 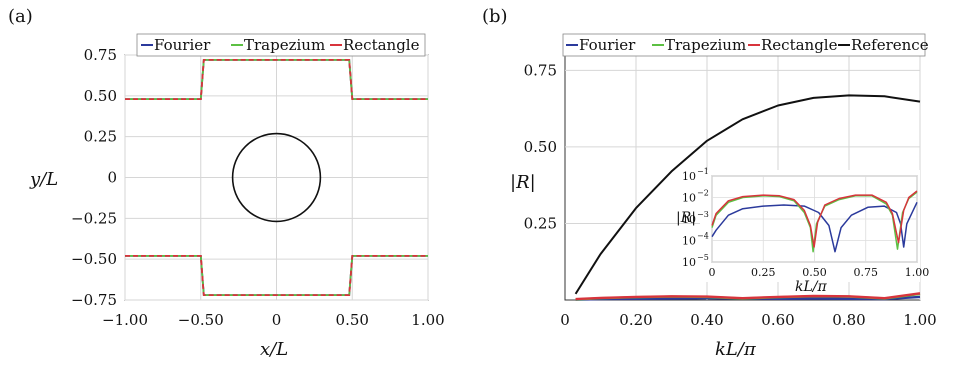 I want to click on legend-b-label-reference: Reference, so click(x=890, y=45).